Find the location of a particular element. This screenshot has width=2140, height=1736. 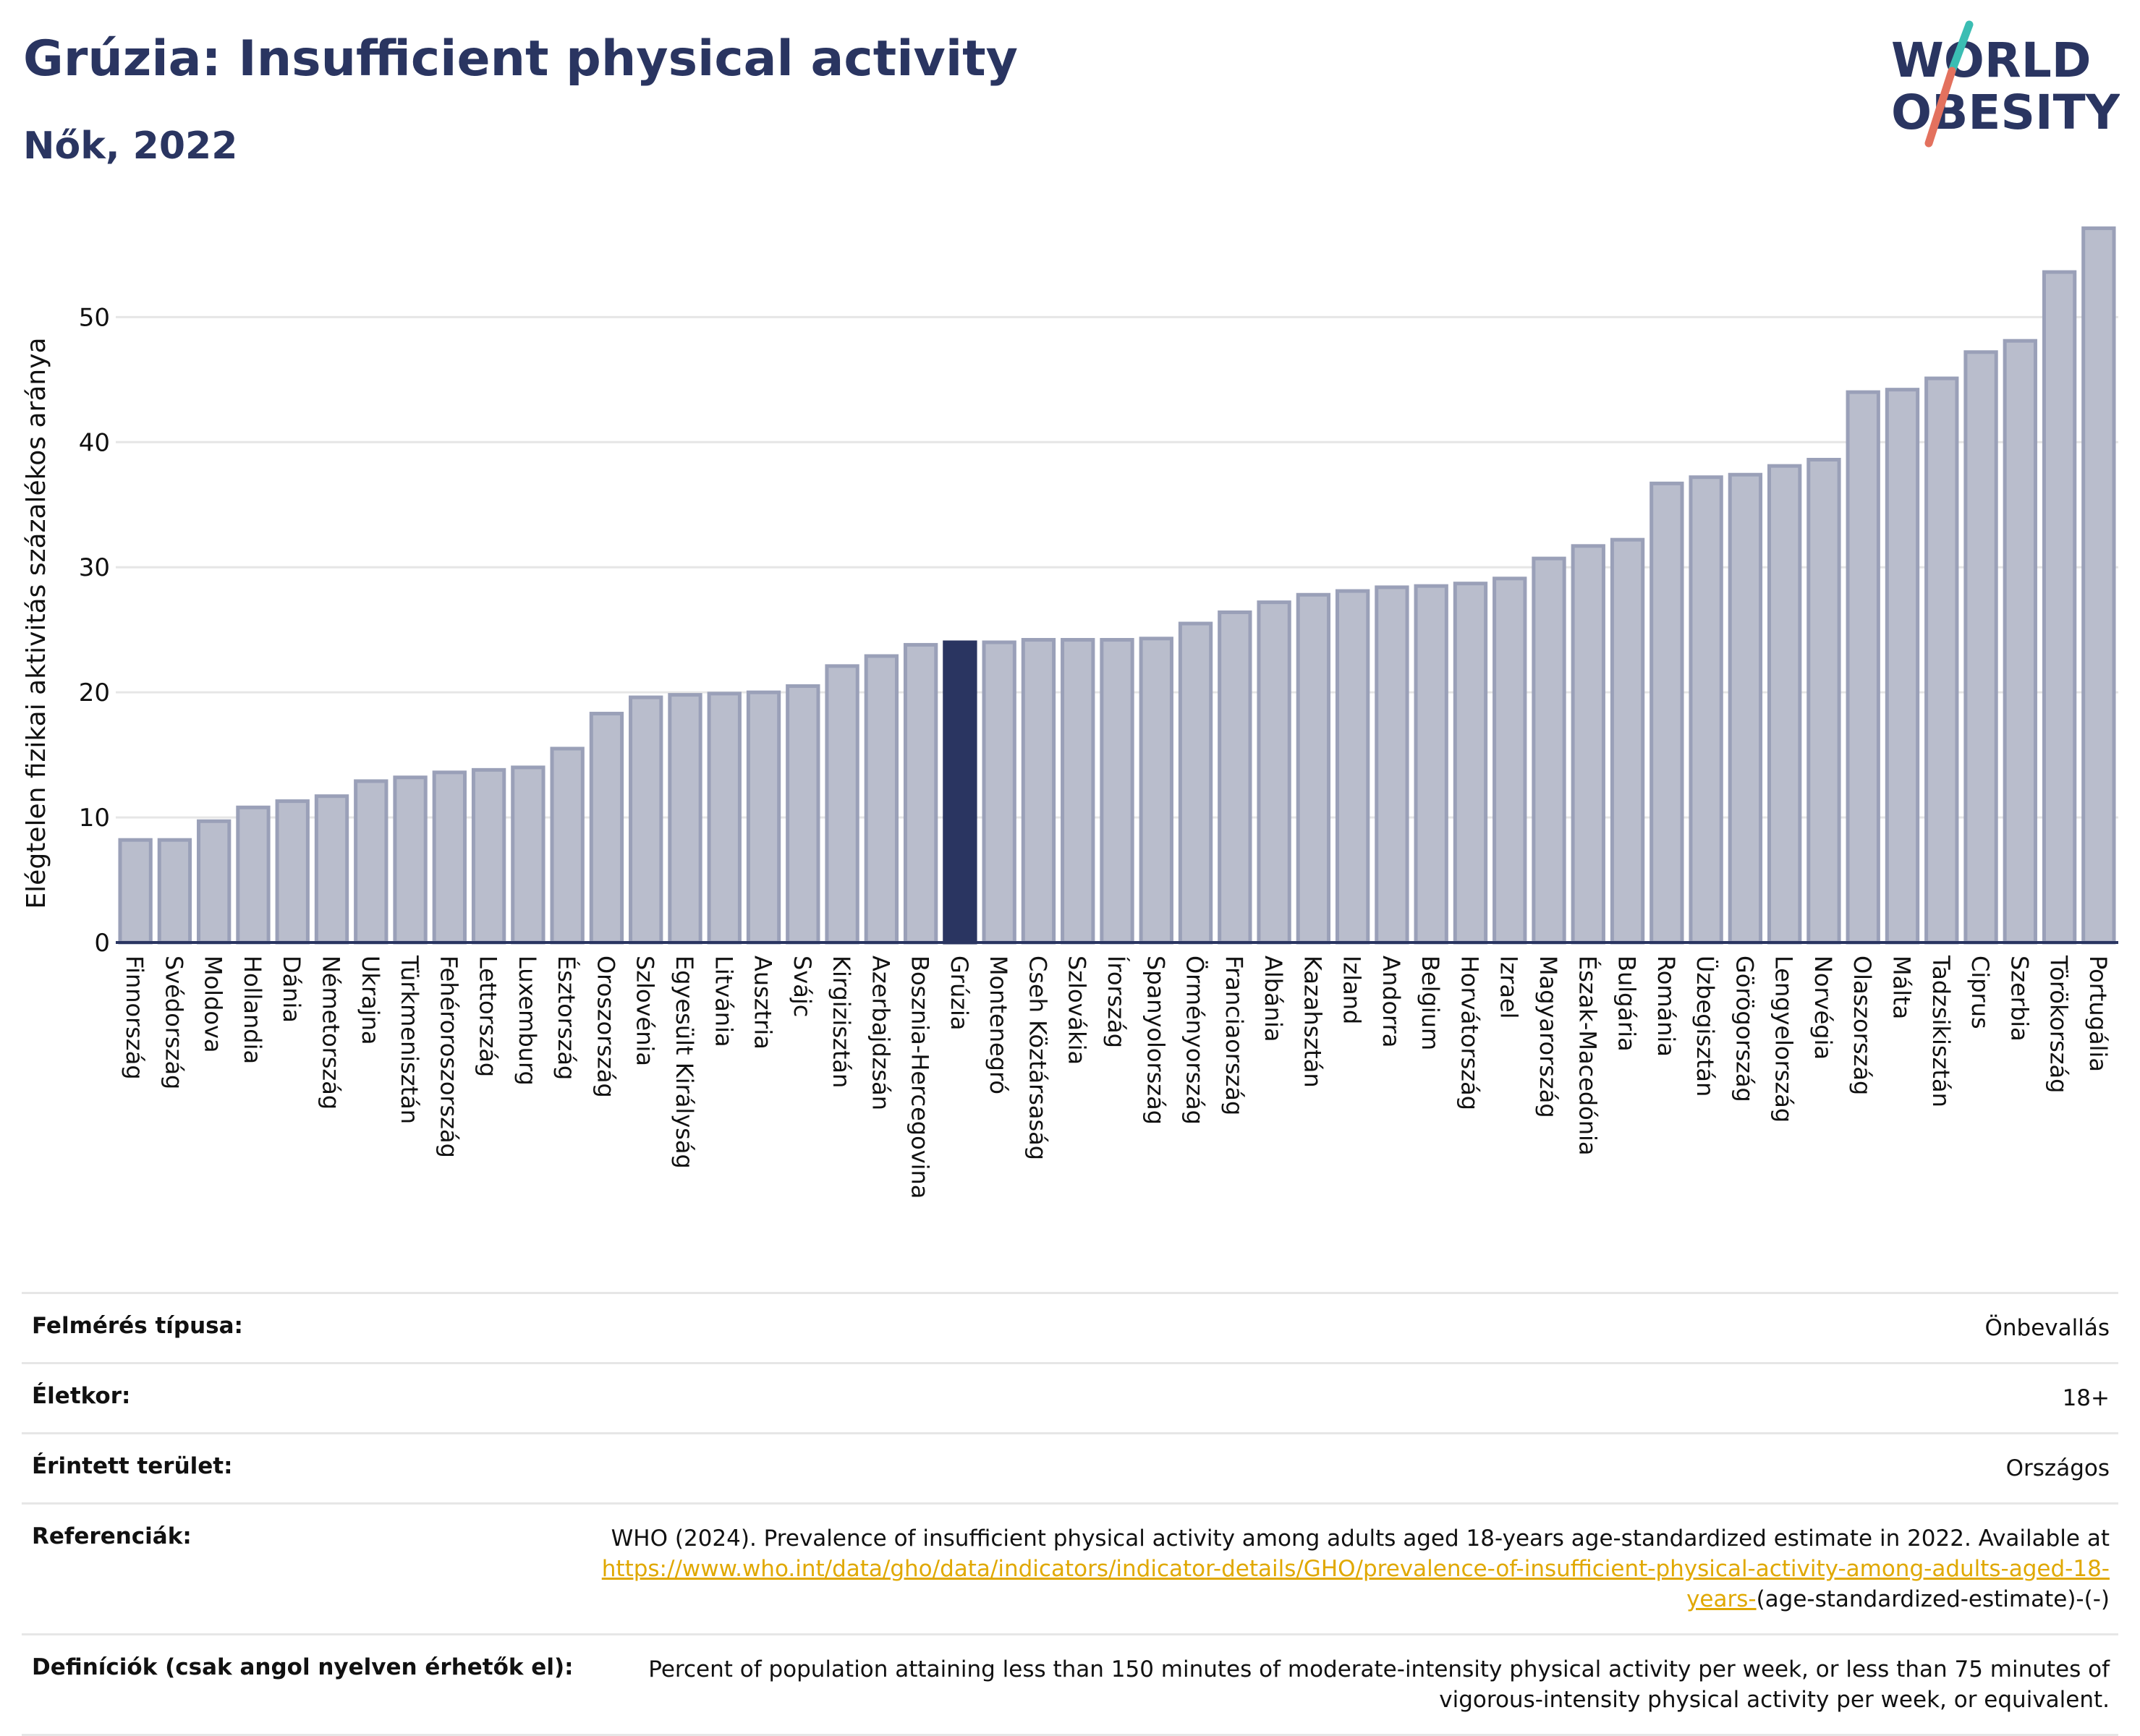

bar-Kirgizisztán is located at coordinates (842, 804).